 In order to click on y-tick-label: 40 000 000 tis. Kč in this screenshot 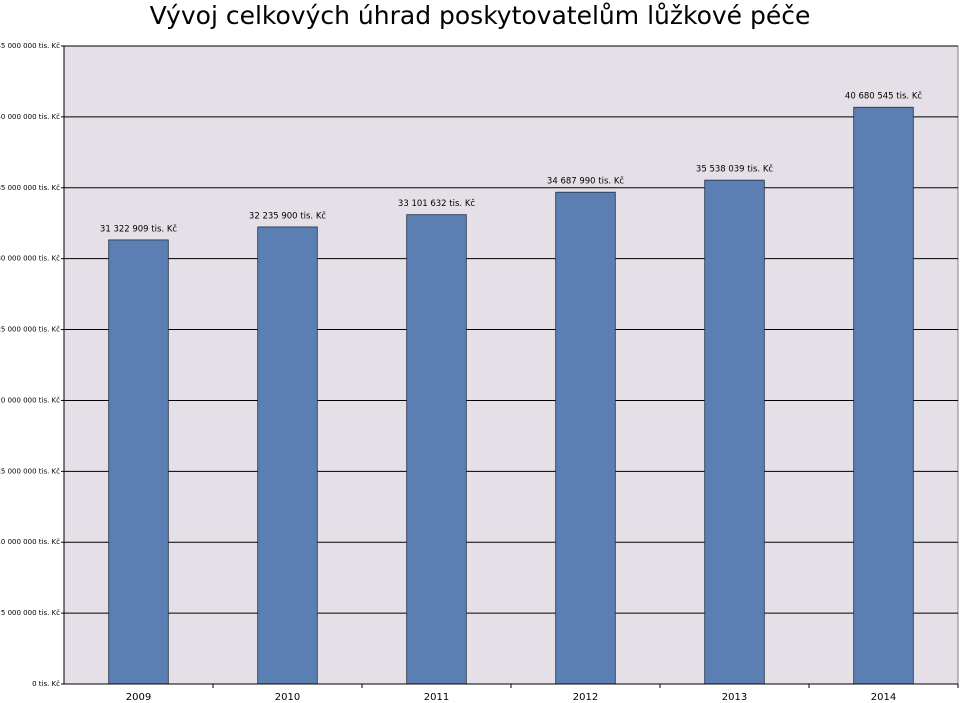, I will do `click(30, 117)`.